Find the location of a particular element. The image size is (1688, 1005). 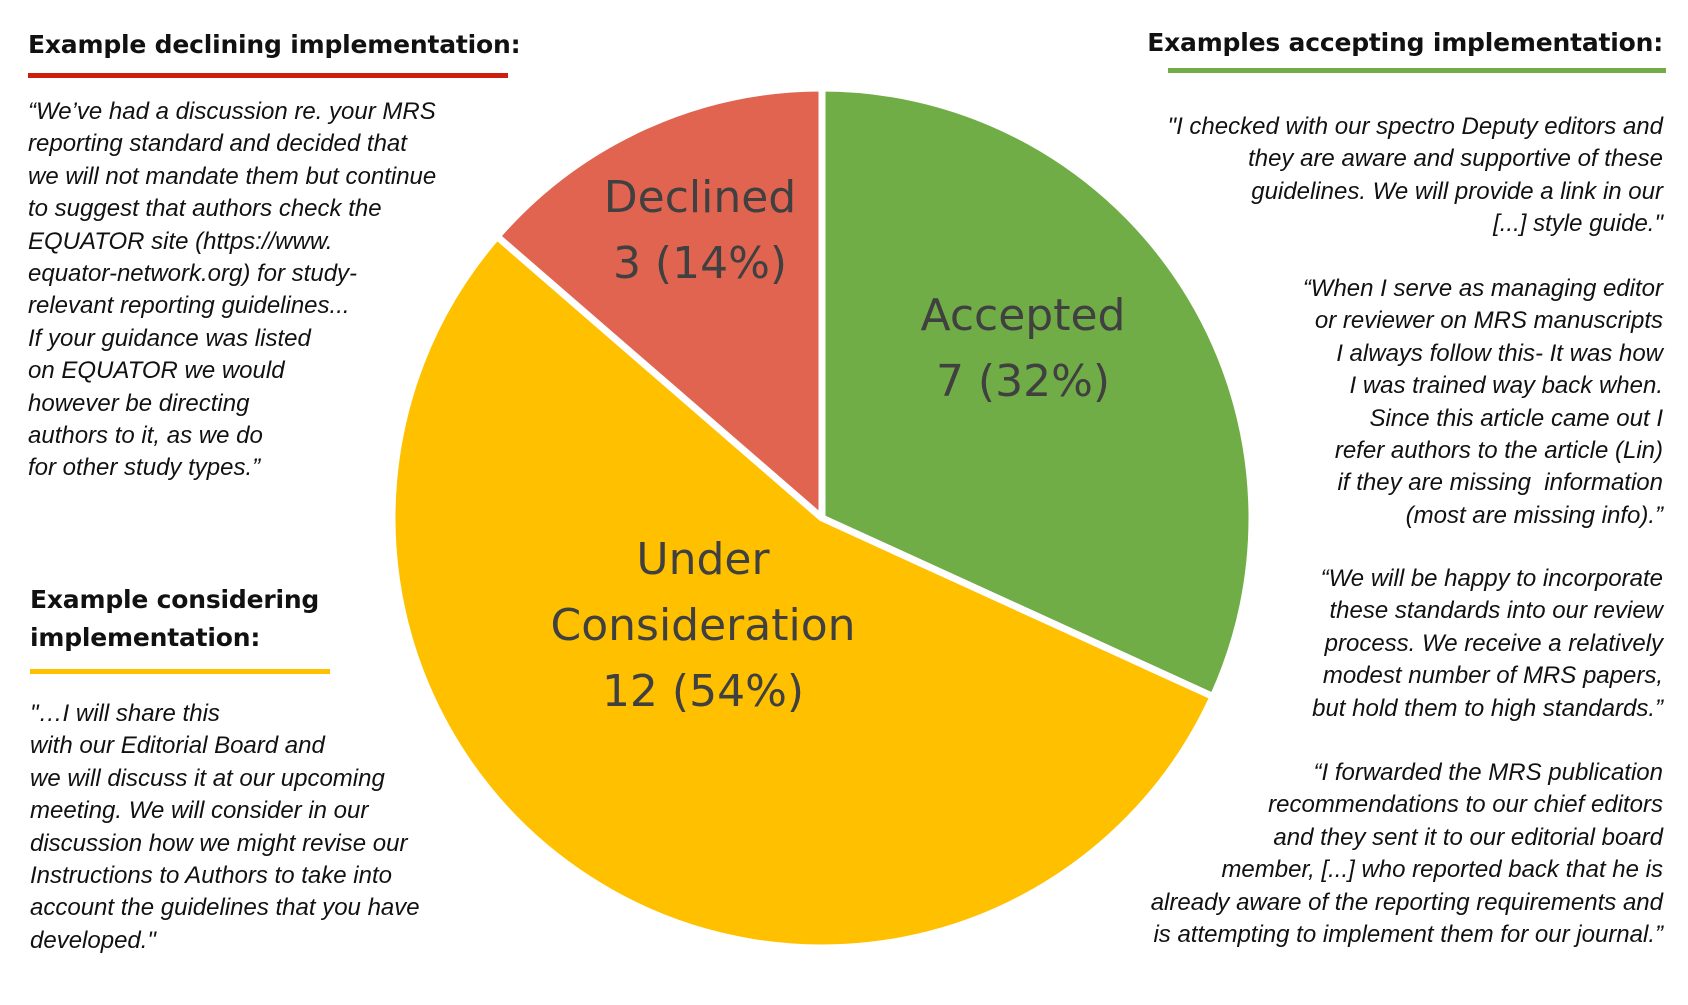

quote-line: authors to it, as we do is located at coordinates (145, 436).